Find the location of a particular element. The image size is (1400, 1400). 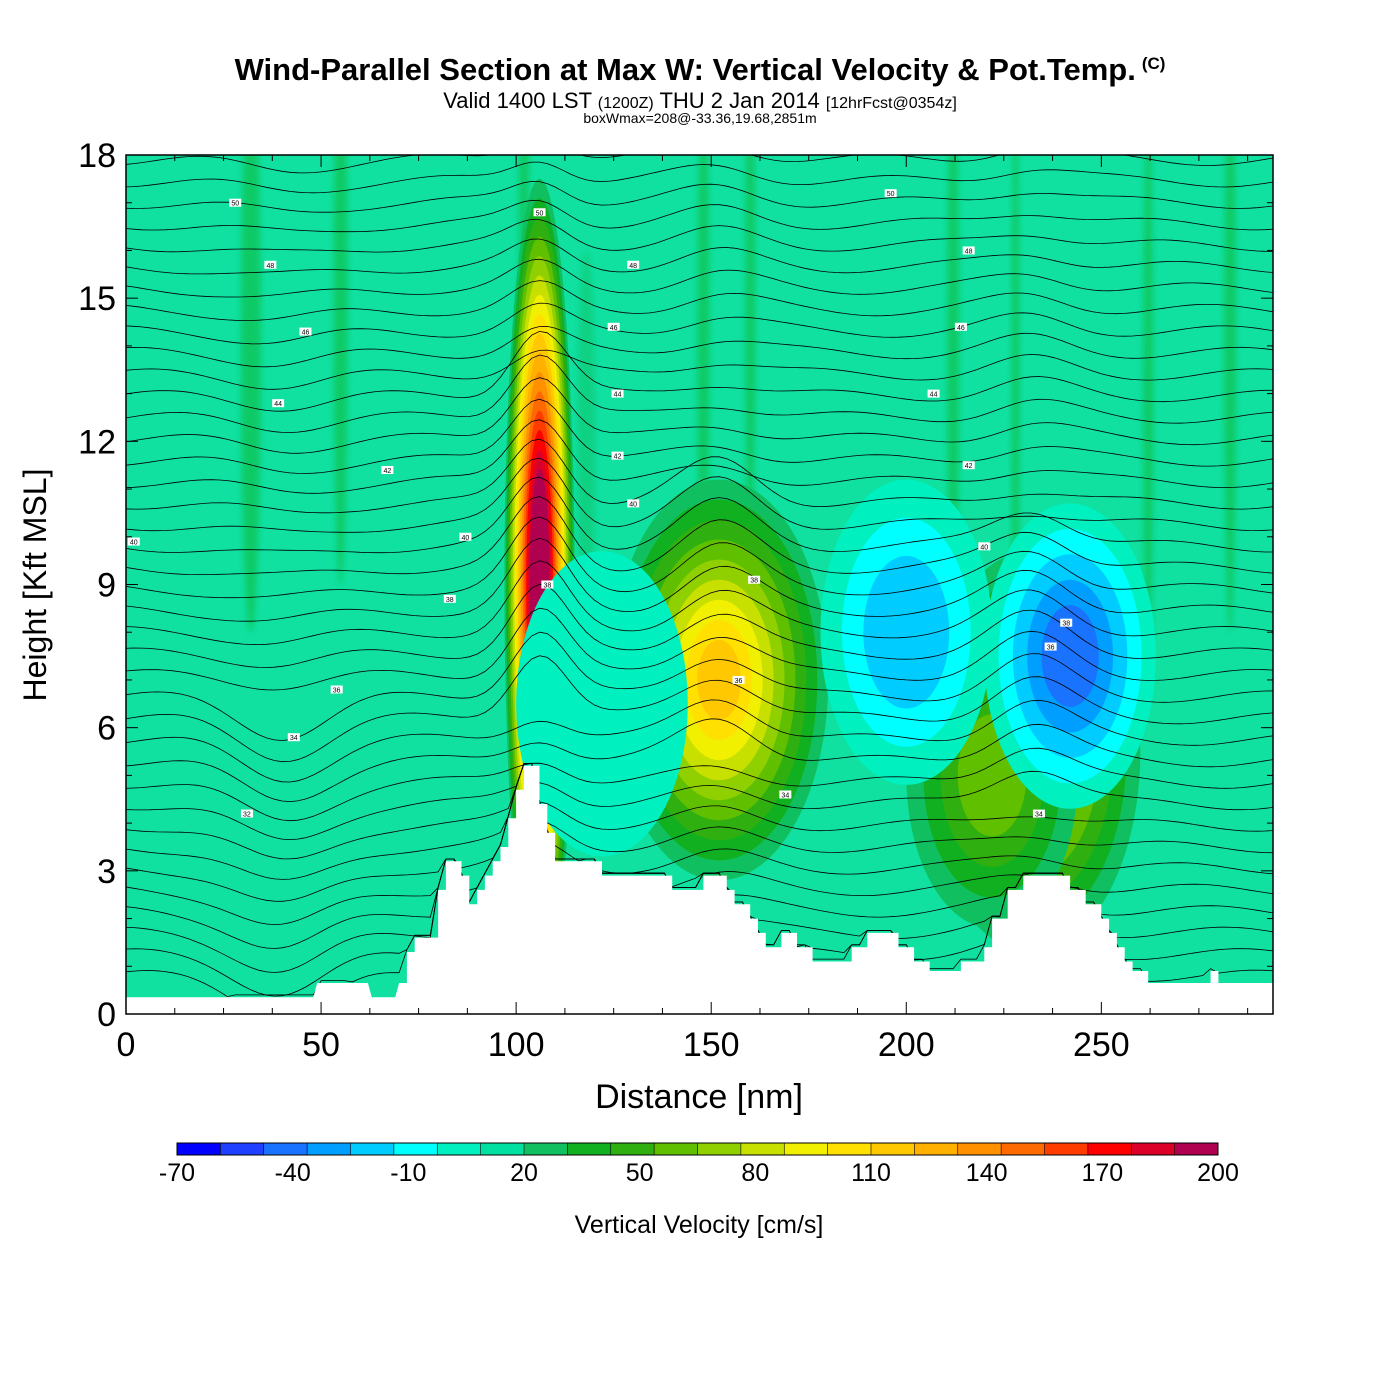

colorbar-tick-label: 170 is located at coordinates (1102, 1173).